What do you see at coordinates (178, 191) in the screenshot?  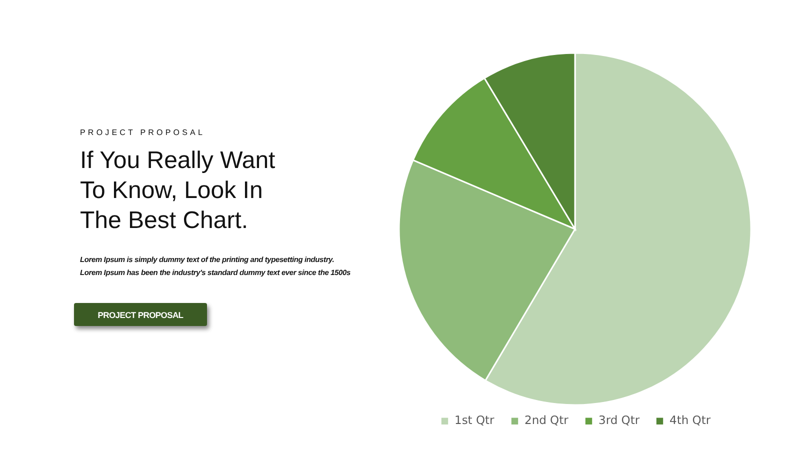 I see `text: If You Really Want To Know, Look In The Best Chart.` at bounding box center [178, 191].